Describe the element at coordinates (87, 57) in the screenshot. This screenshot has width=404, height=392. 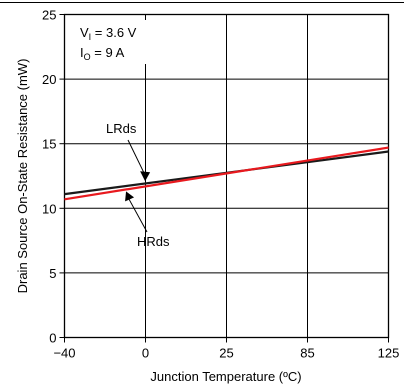
I see `condition-subscript: O` at that location.